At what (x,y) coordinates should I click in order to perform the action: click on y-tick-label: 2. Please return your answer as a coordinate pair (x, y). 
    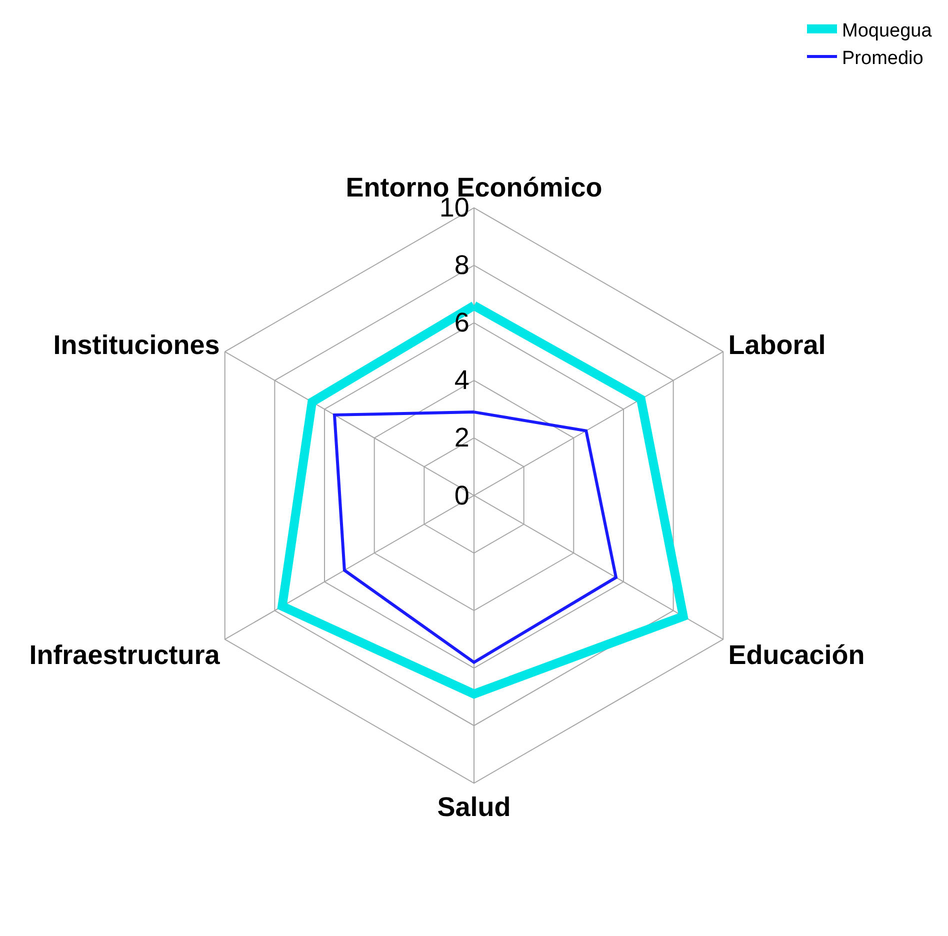
    Looking at the image, I should click on (462, 437).